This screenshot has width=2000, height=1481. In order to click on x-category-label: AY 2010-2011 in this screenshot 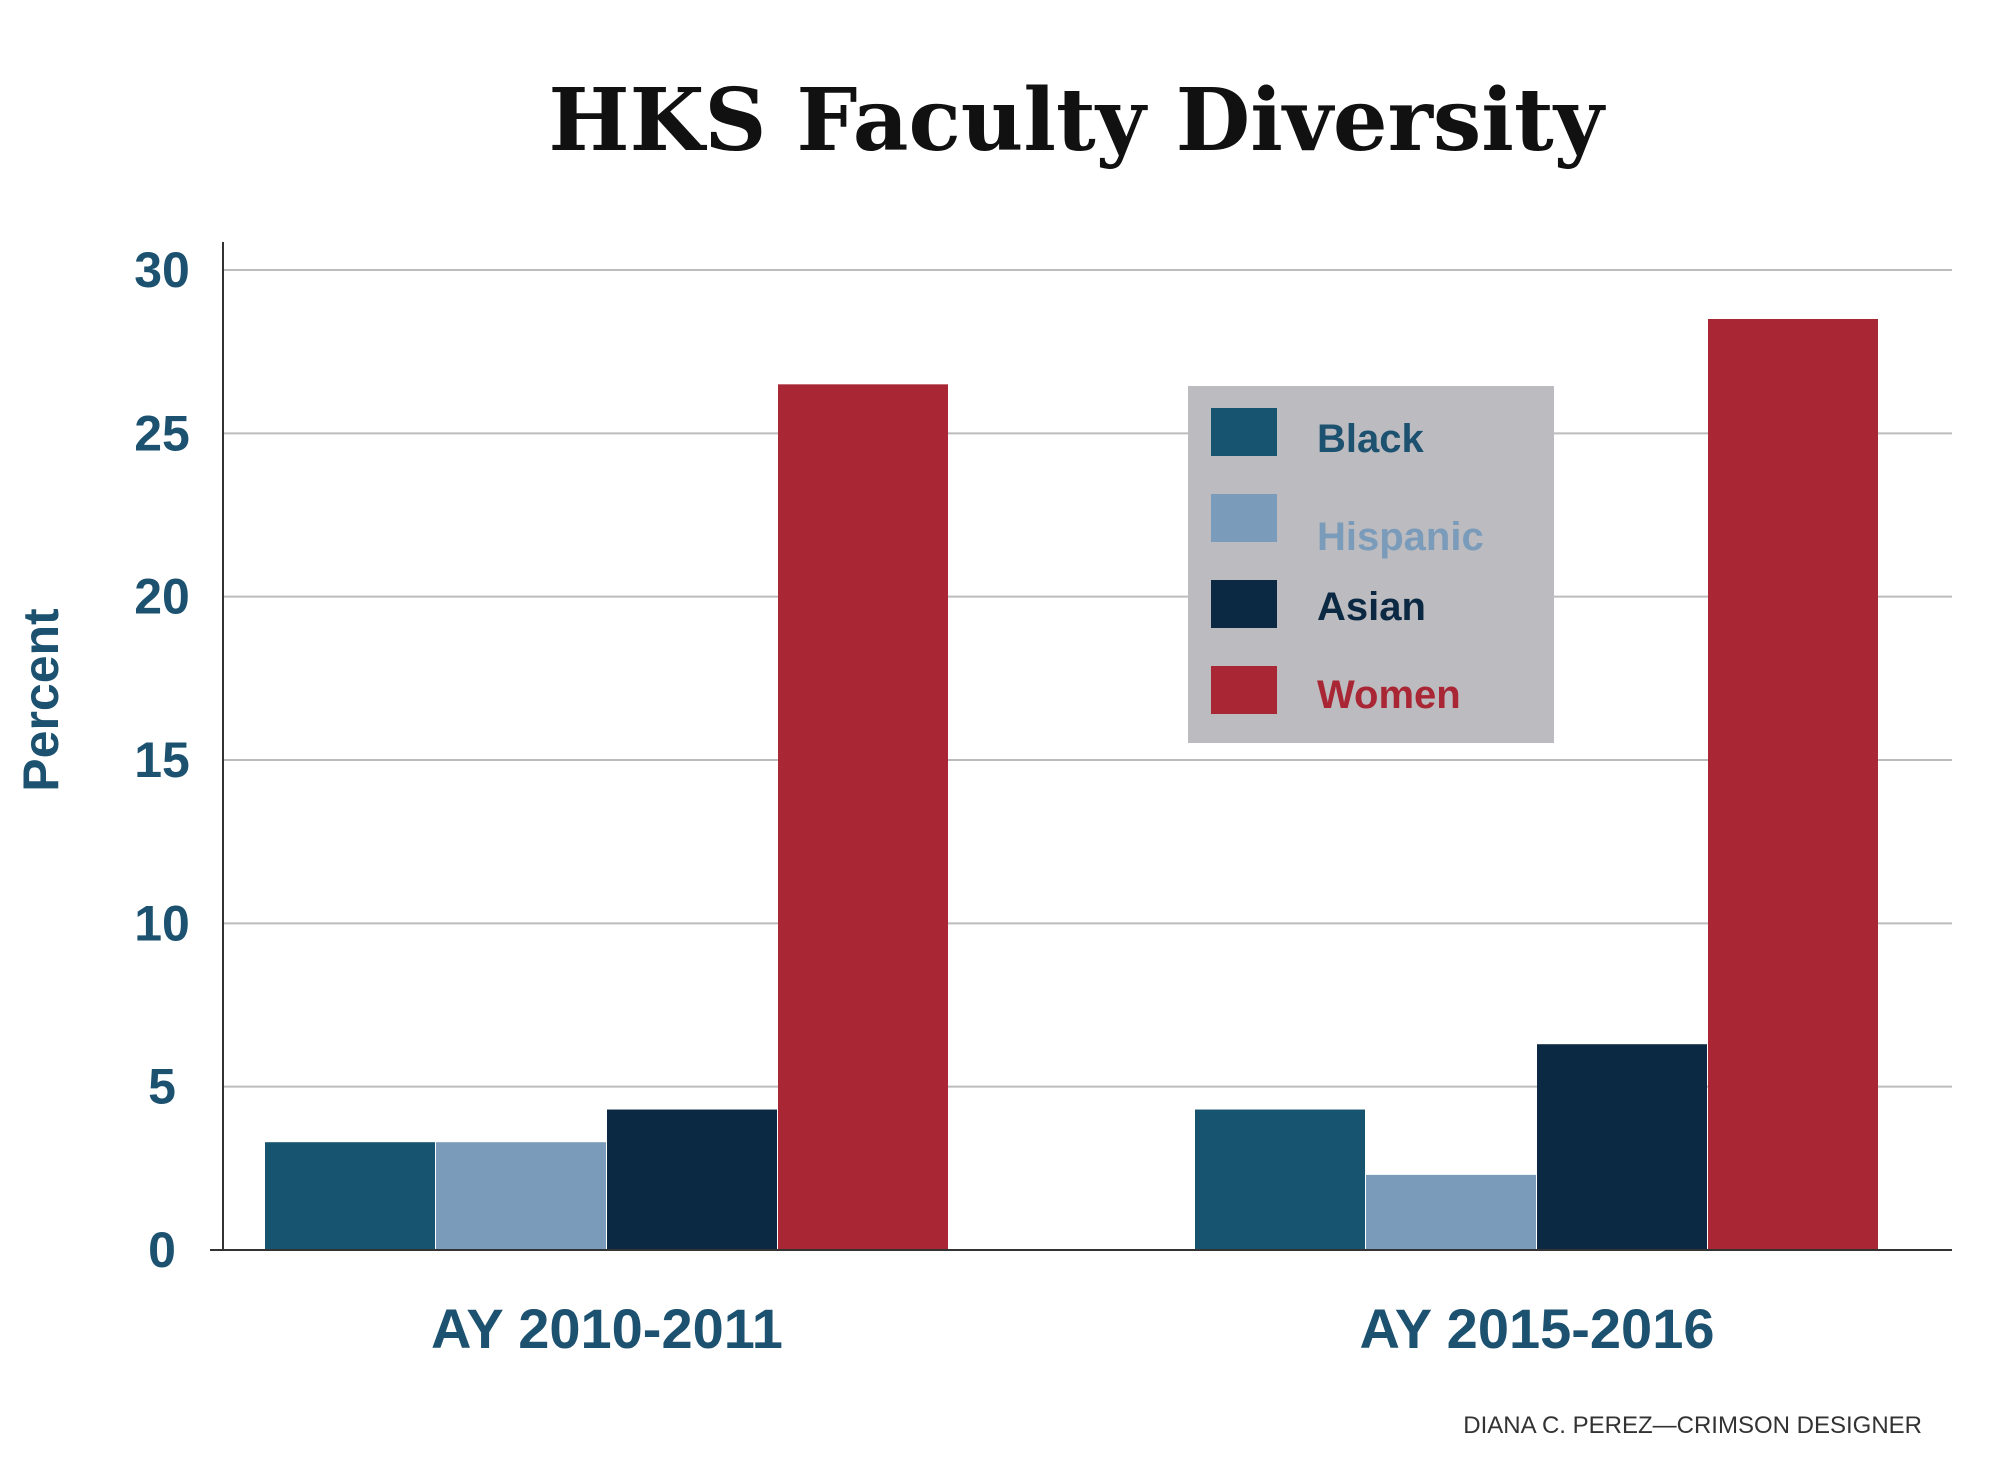, I will do `click(607, 1328)`.